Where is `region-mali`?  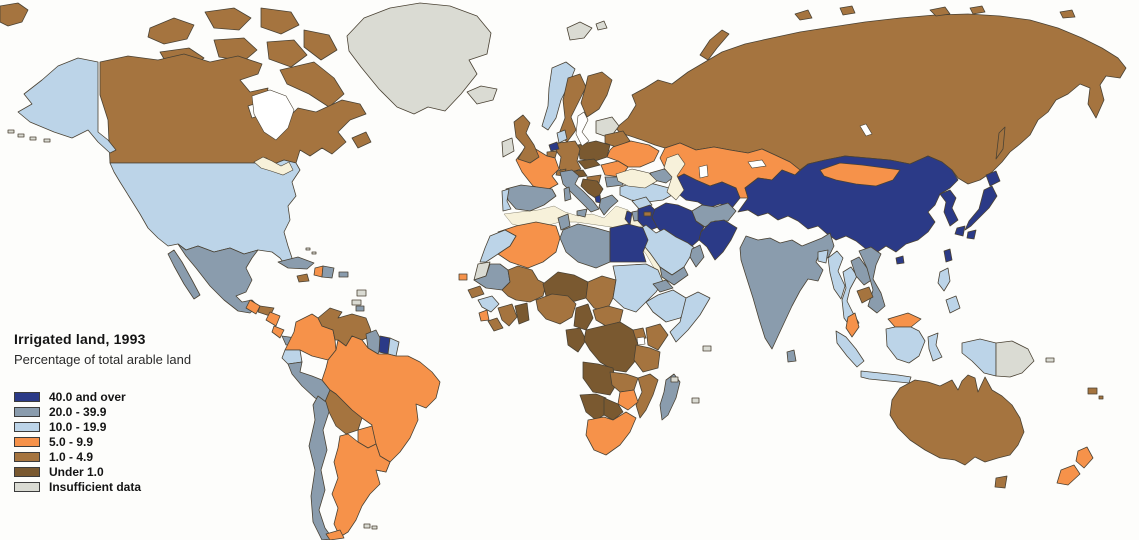
region-mali is located at coordinates (524, 284).